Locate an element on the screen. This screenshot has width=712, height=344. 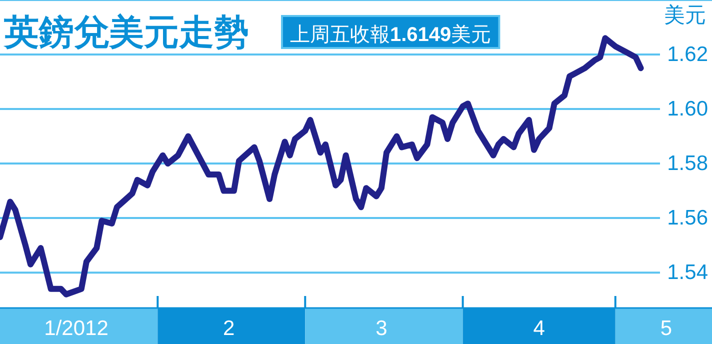
x-tick-label: 1/2012 is located at coordinates (76, 328).